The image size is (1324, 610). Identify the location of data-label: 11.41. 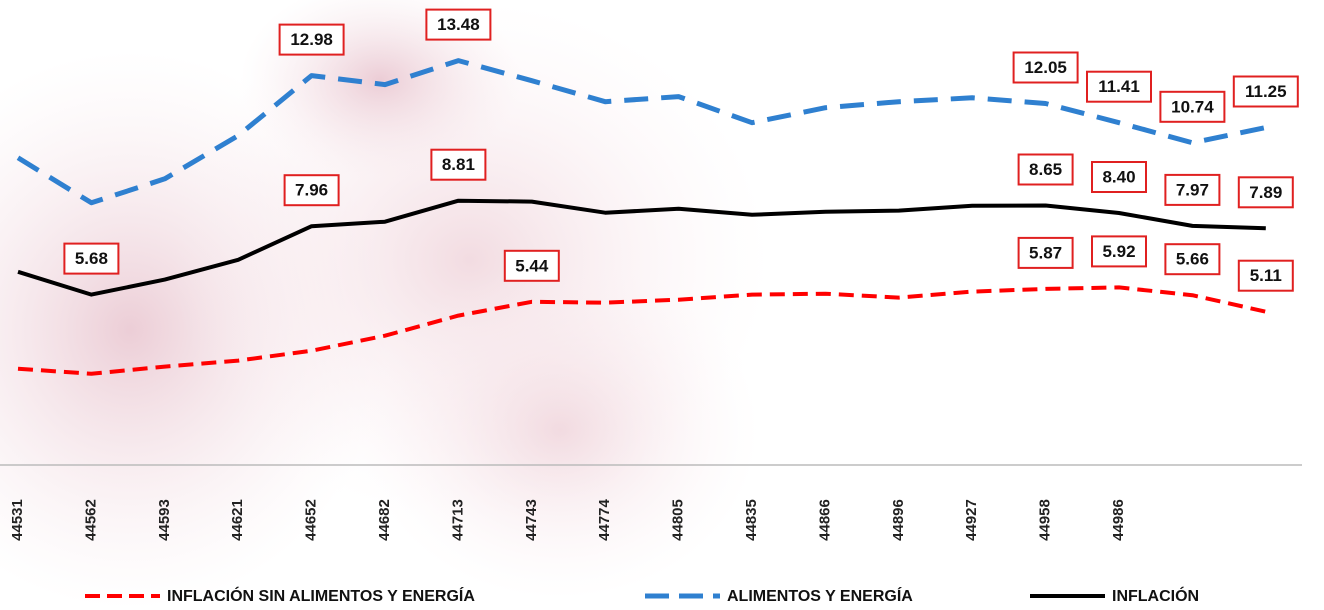
(1119, 86).